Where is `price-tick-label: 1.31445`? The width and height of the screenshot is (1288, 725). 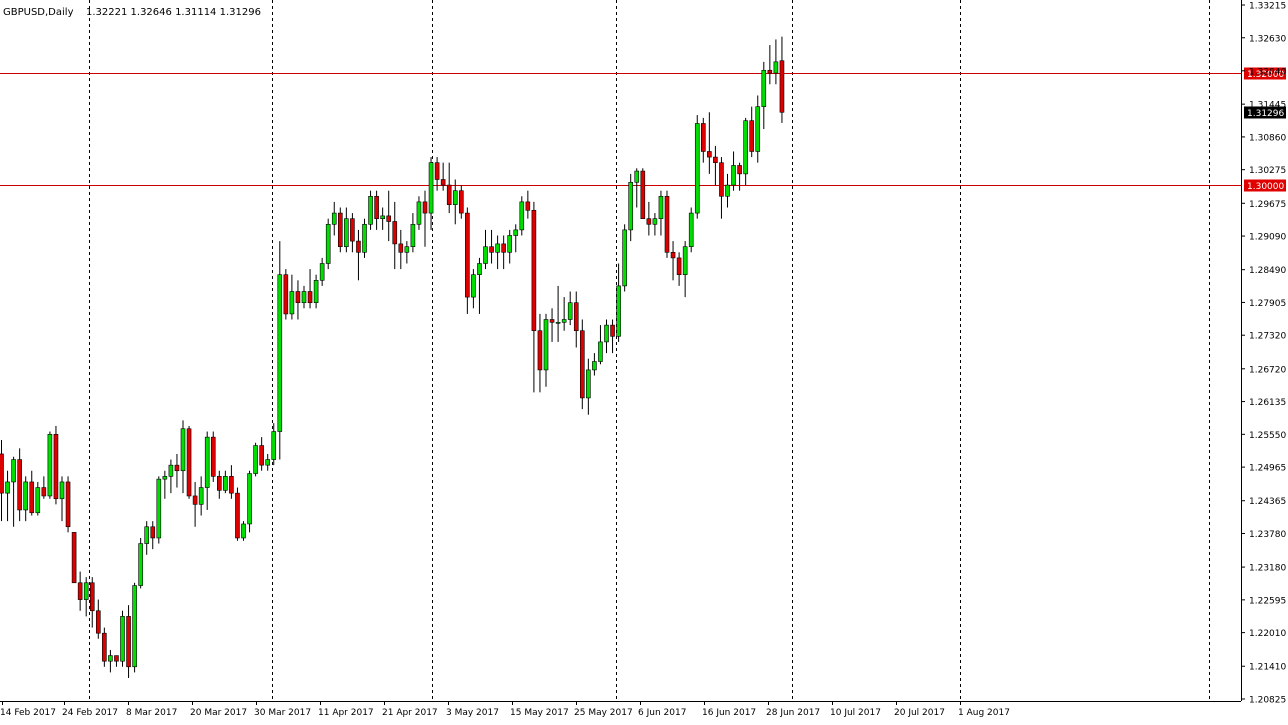 price-tick-label: 1.31445 is located at coordinates (1267, 106).